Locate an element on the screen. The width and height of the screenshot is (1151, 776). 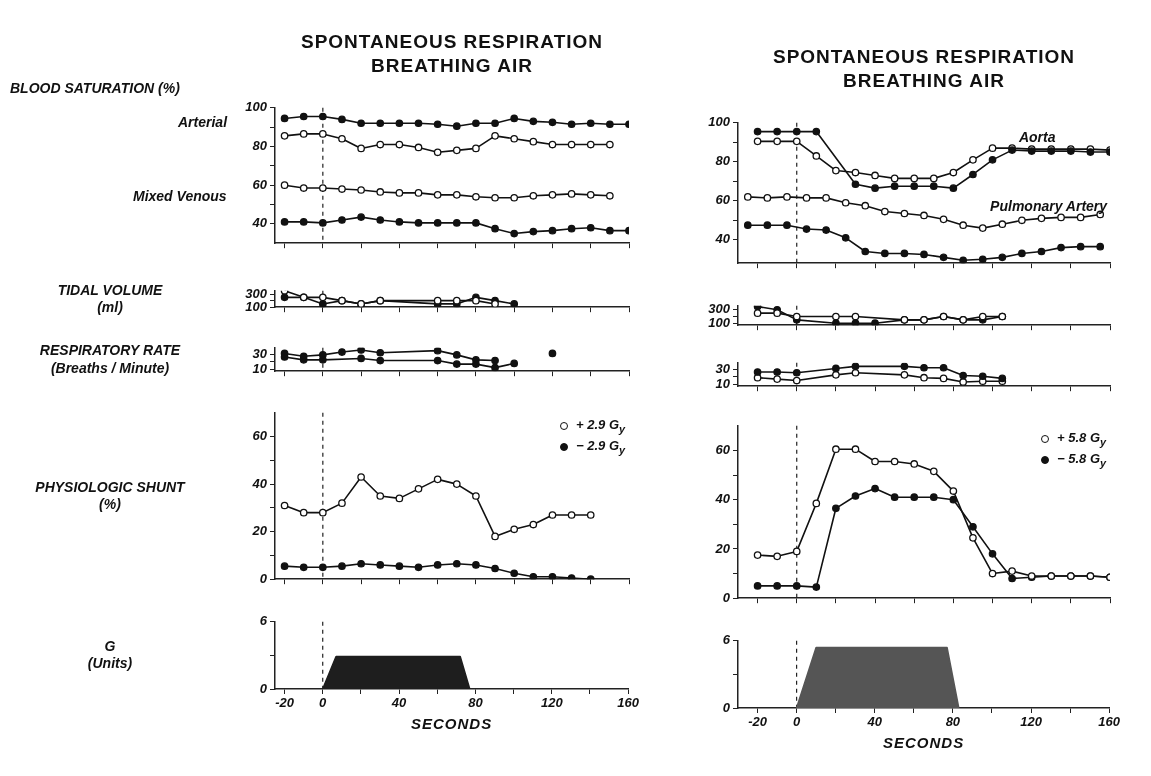
text: Mixed Venous is located at coordinates (180, 197).